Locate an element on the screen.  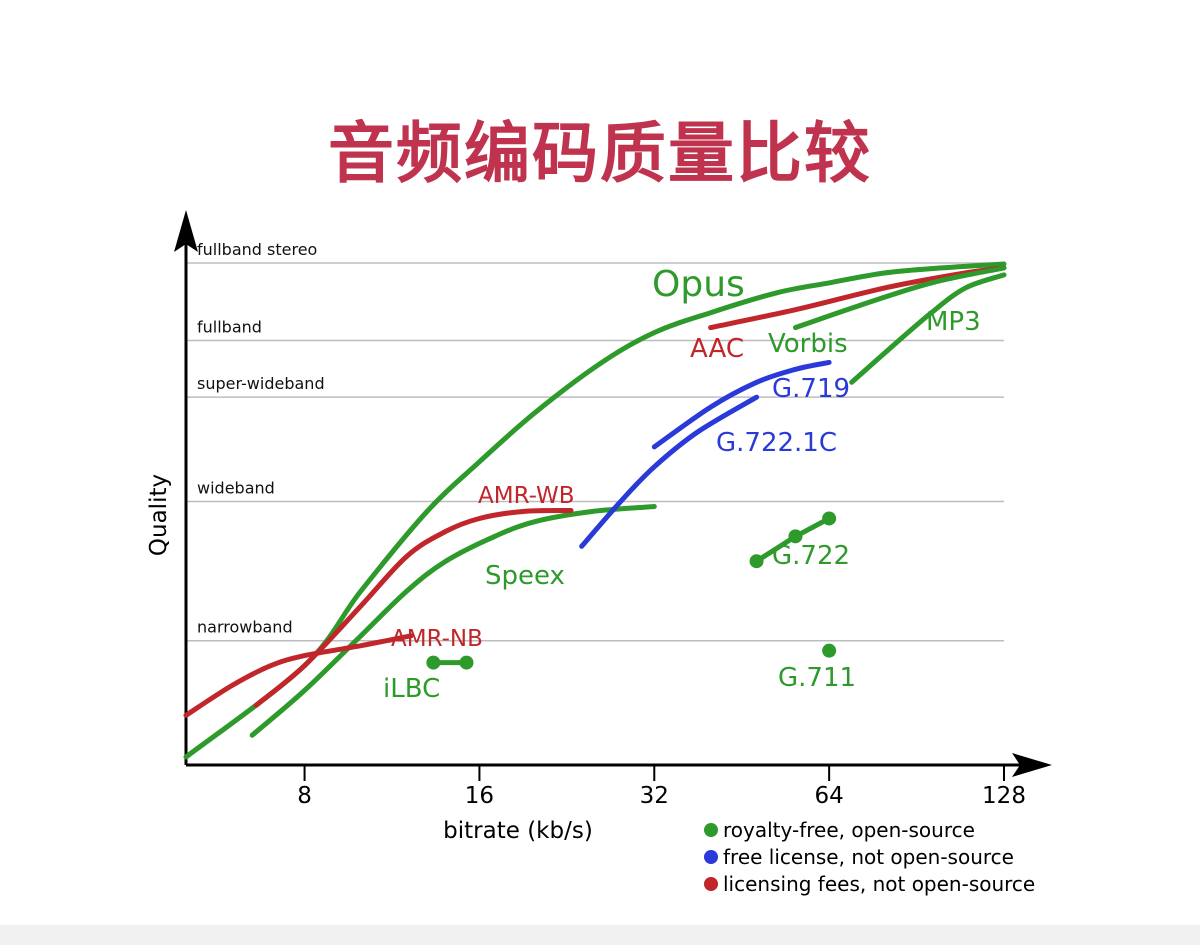
x-tick-label: 8 is located at coordinates (304, 796).